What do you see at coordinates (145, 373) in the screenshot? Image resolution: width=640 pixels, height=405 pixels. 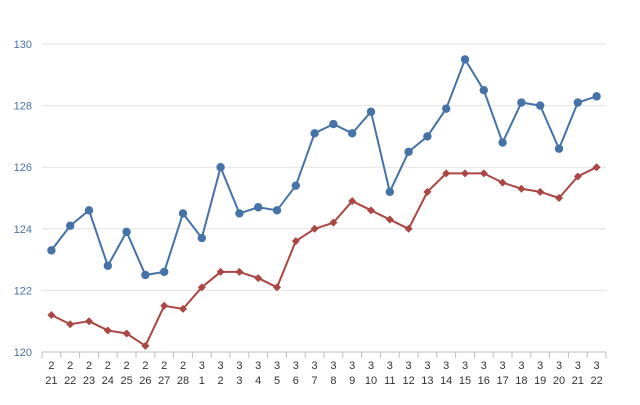 I see `x-tick-label: 2 26` at bounding box center [145, 373].